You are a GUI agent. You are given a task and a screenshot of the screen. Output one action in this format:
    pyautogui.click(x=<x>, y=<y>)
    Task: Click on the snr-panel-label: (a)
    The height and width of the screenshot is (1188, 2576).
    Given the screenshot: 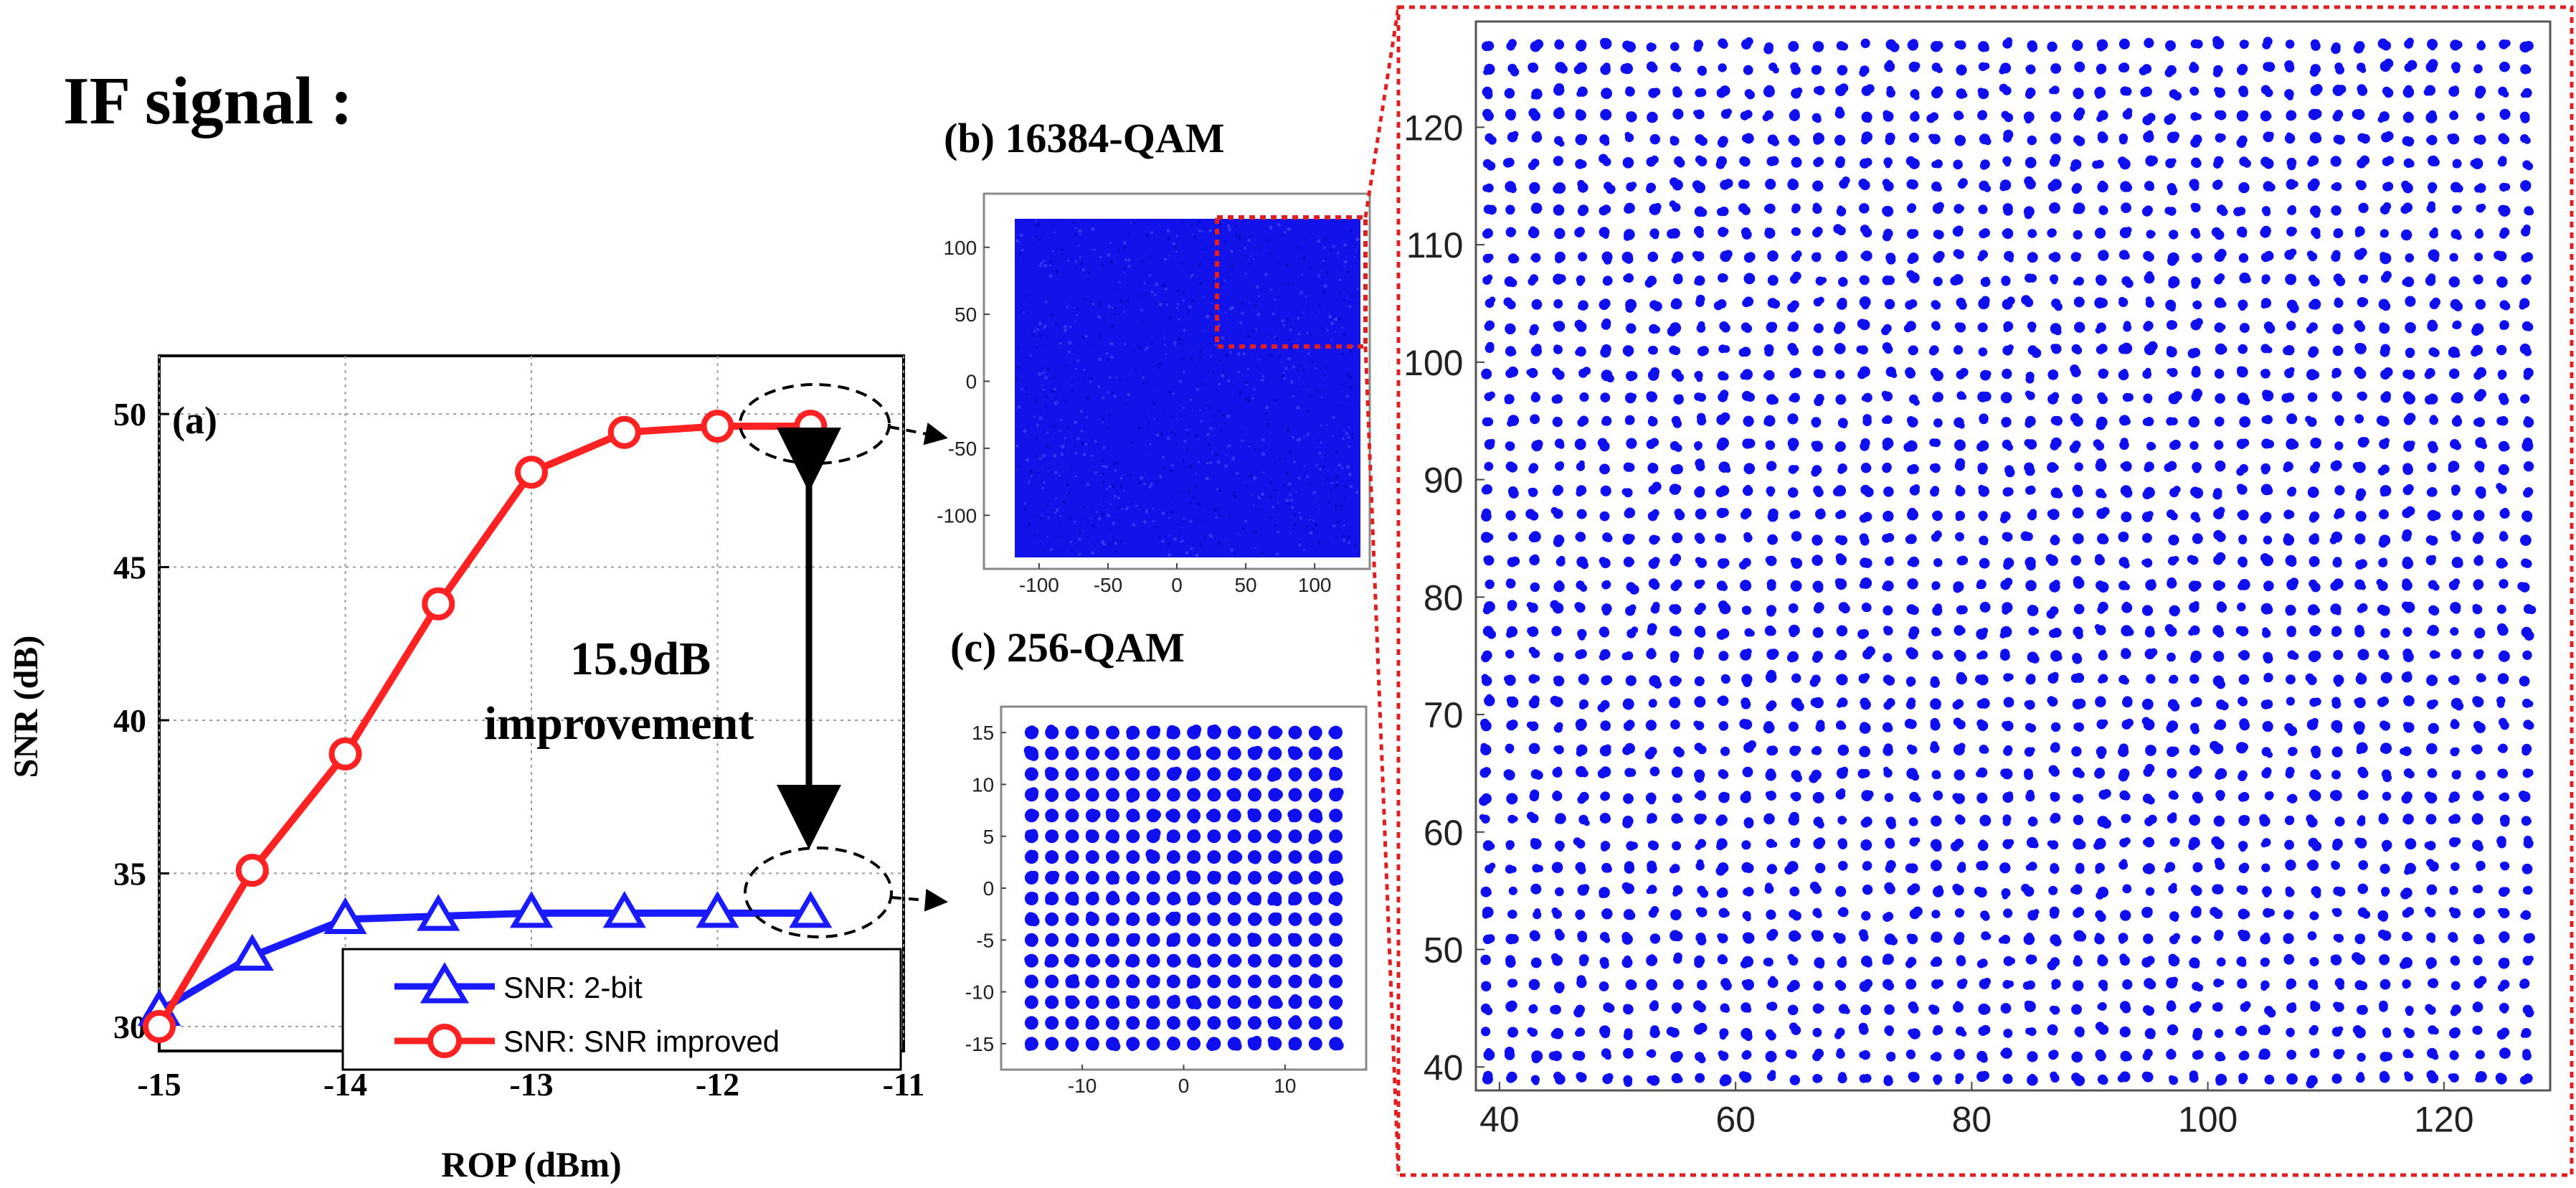 What is the action you would take?
    pyautogui.click(x=194, y=421)
    